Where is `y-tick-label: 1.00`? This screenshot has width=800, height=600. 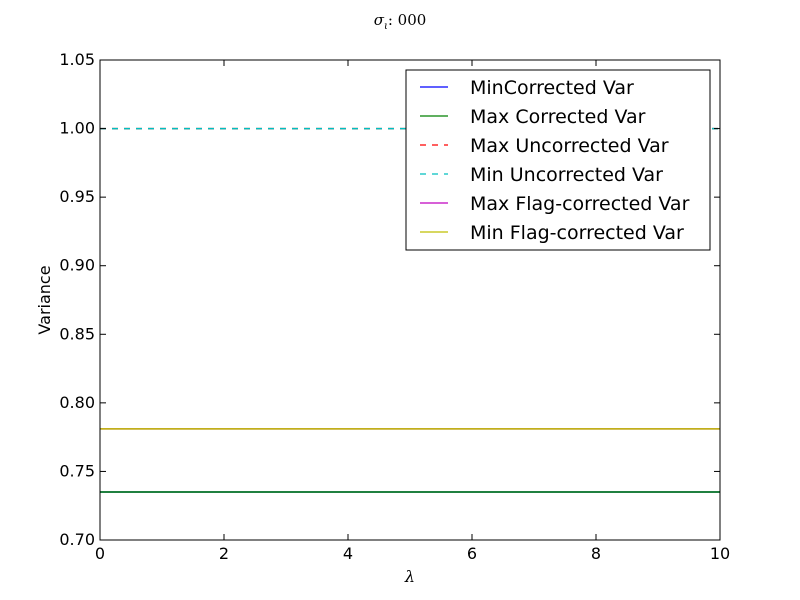
y-tick-label: 1.00 is located at coordinates (77, 128).